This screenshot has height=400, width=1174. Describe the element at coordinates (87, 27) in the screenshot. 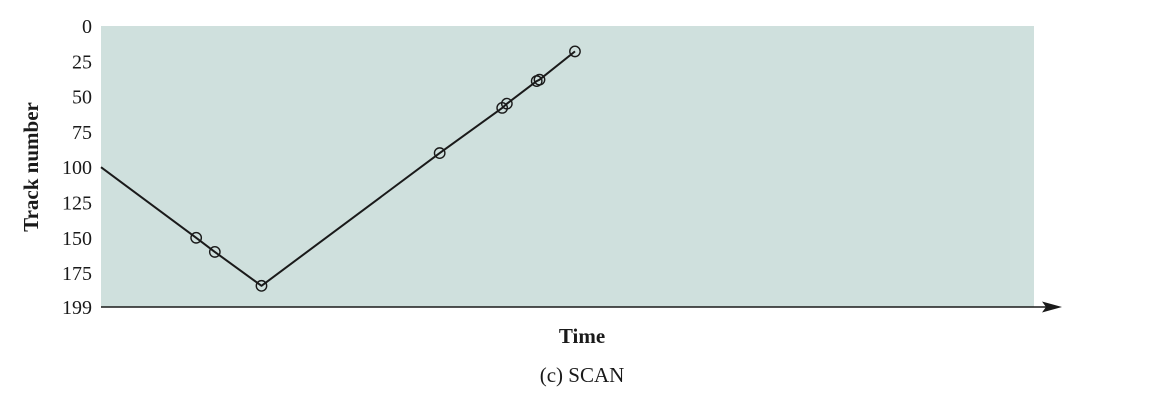

I see `y-tick-label: 0` at that location.